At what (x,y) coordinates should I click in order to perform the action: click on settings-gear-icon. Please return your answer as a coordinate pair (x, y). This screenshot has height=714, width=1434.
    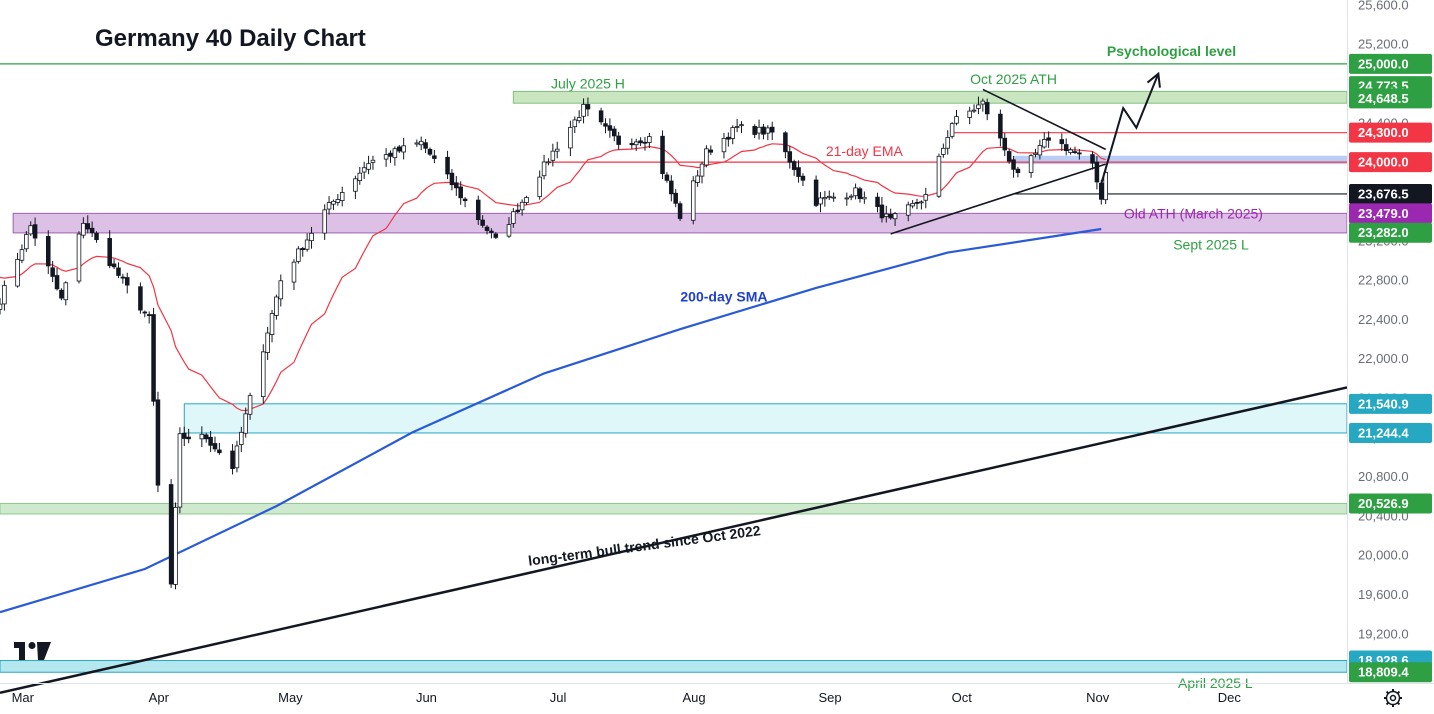
    Looking at the image, I should click on (1393, 698).